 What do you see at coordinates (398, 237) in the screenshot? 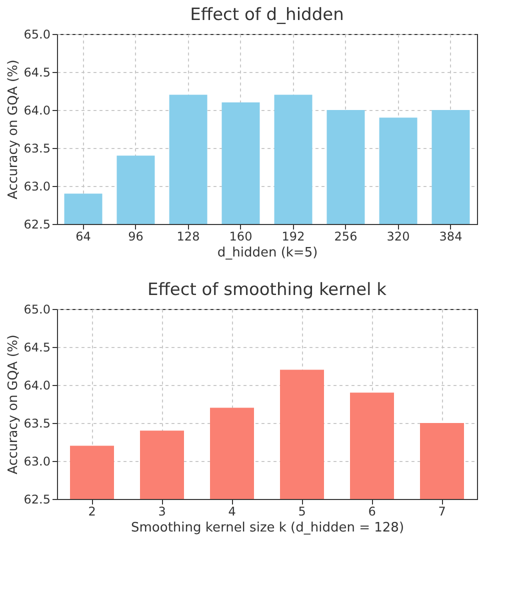
I see `x-tick-label: 320` at bounding box center [398, 237].